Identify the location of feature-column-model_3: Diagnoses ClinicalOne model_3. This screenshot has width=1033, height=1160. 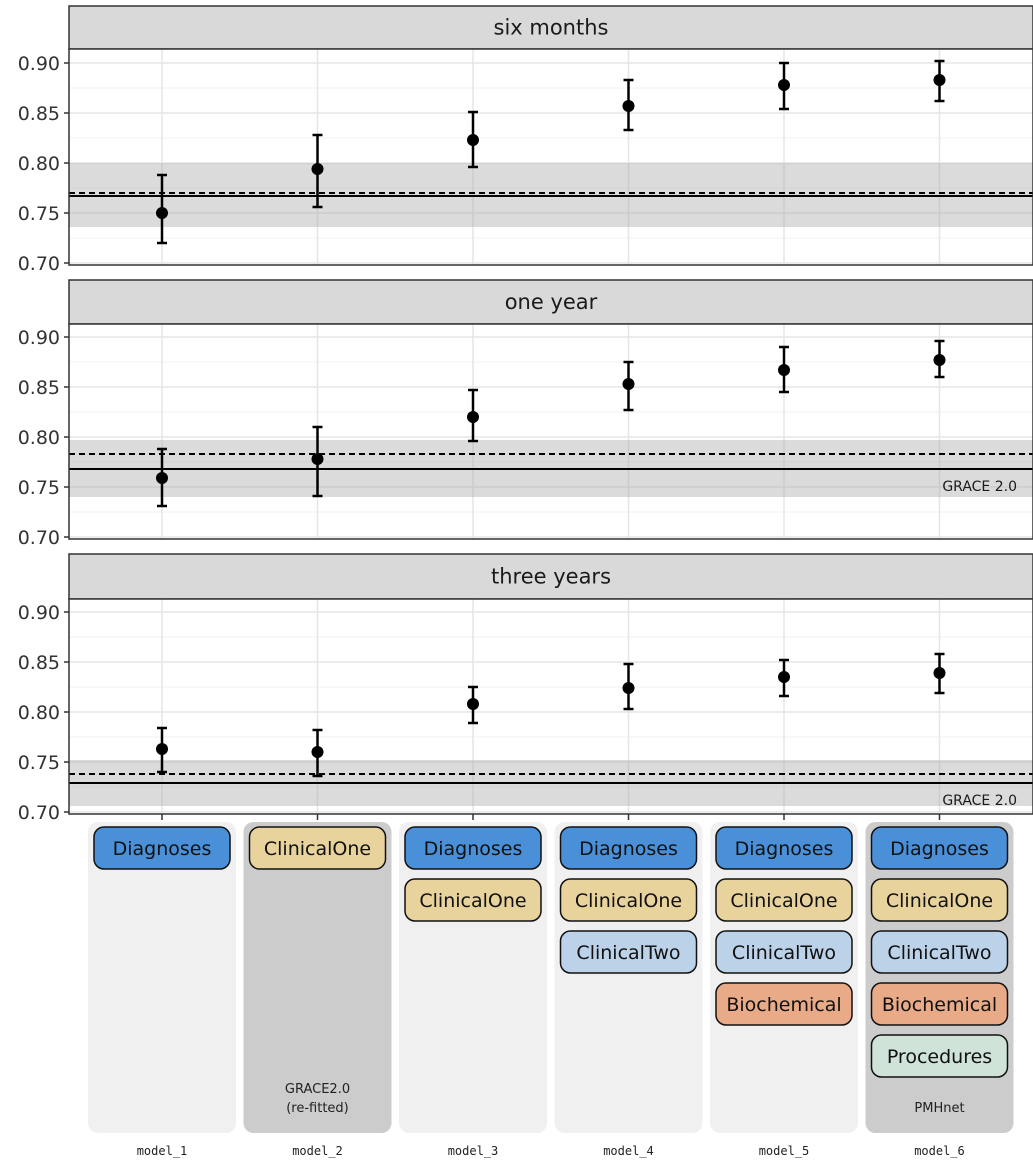
(473, 990).